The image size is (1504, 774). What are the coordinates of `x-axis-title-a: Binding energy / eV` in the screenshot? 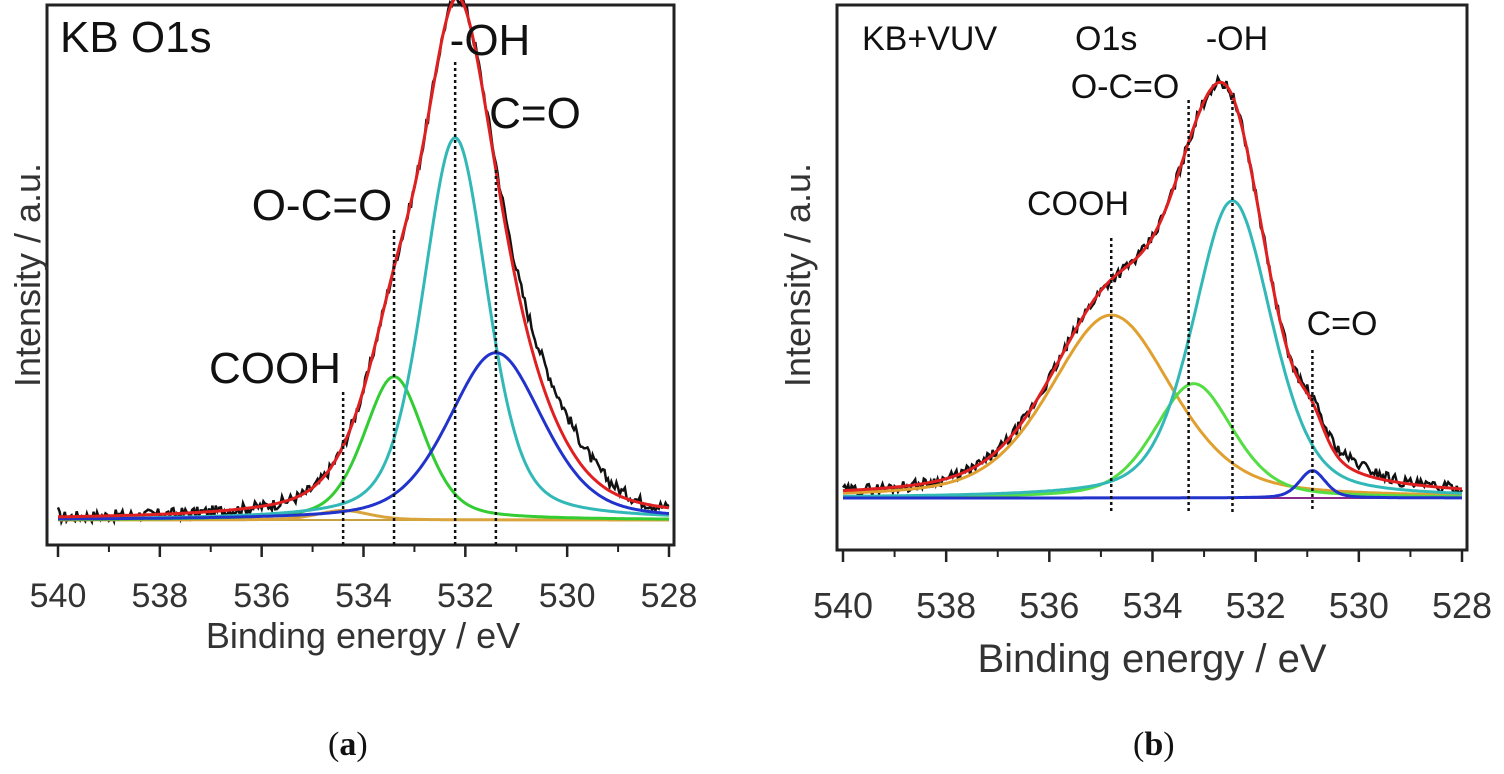 It's located at (363, 635).